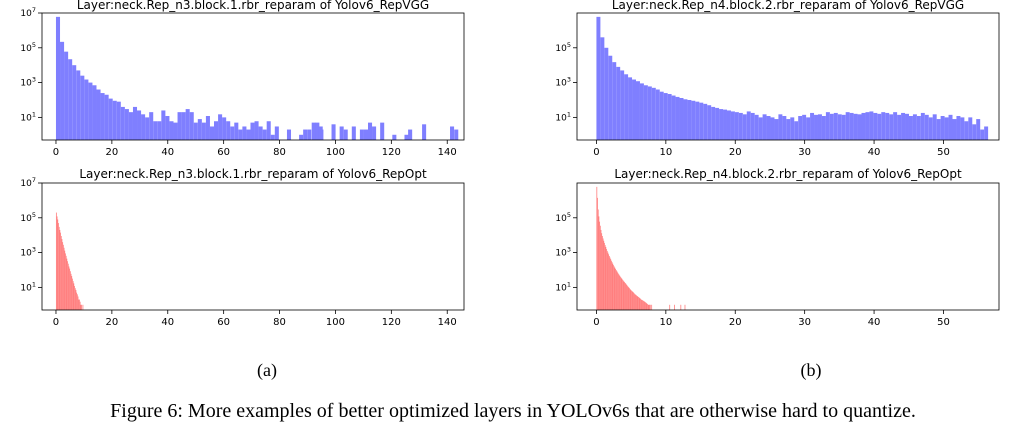 The image size is (1026, 438). Describe the element at coordinates (596, 322) in the screenshot. I see `x-tick-label: 0` at that location.